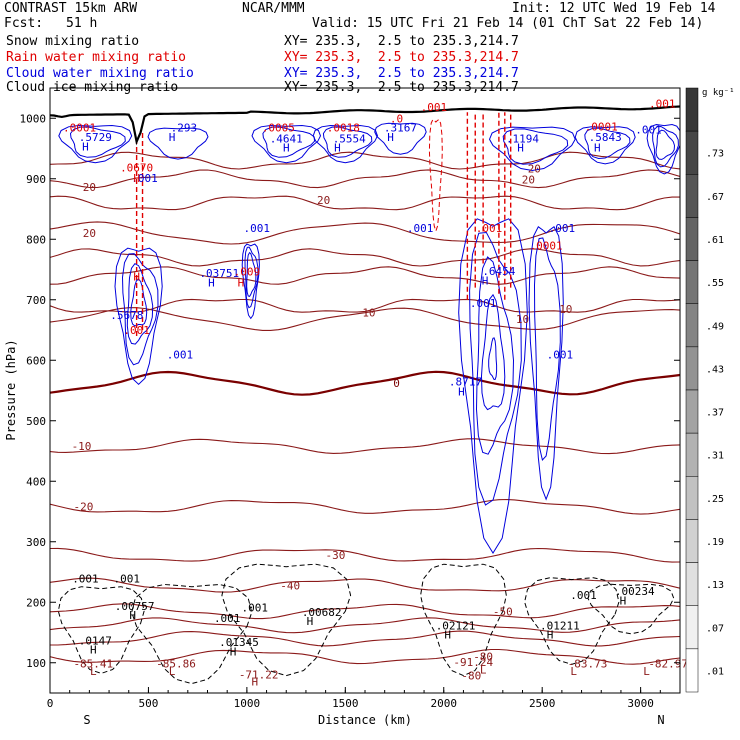 The height and width of the screenshot is (740, 740). What do you see at coordinates (396, 383) in the screenshot?
I see `isotherm-label: 0` at bounding box center [396, 383].